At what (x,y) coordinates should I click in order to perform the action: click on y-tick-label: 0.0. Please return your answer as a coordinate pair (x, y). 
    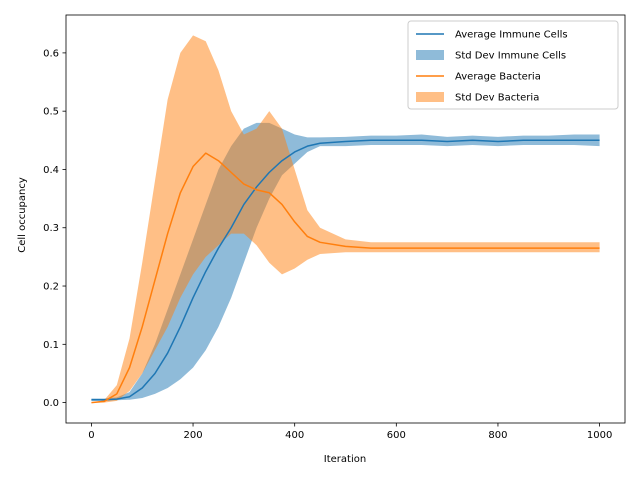
    Looking at the image, I should click on (51, 403).